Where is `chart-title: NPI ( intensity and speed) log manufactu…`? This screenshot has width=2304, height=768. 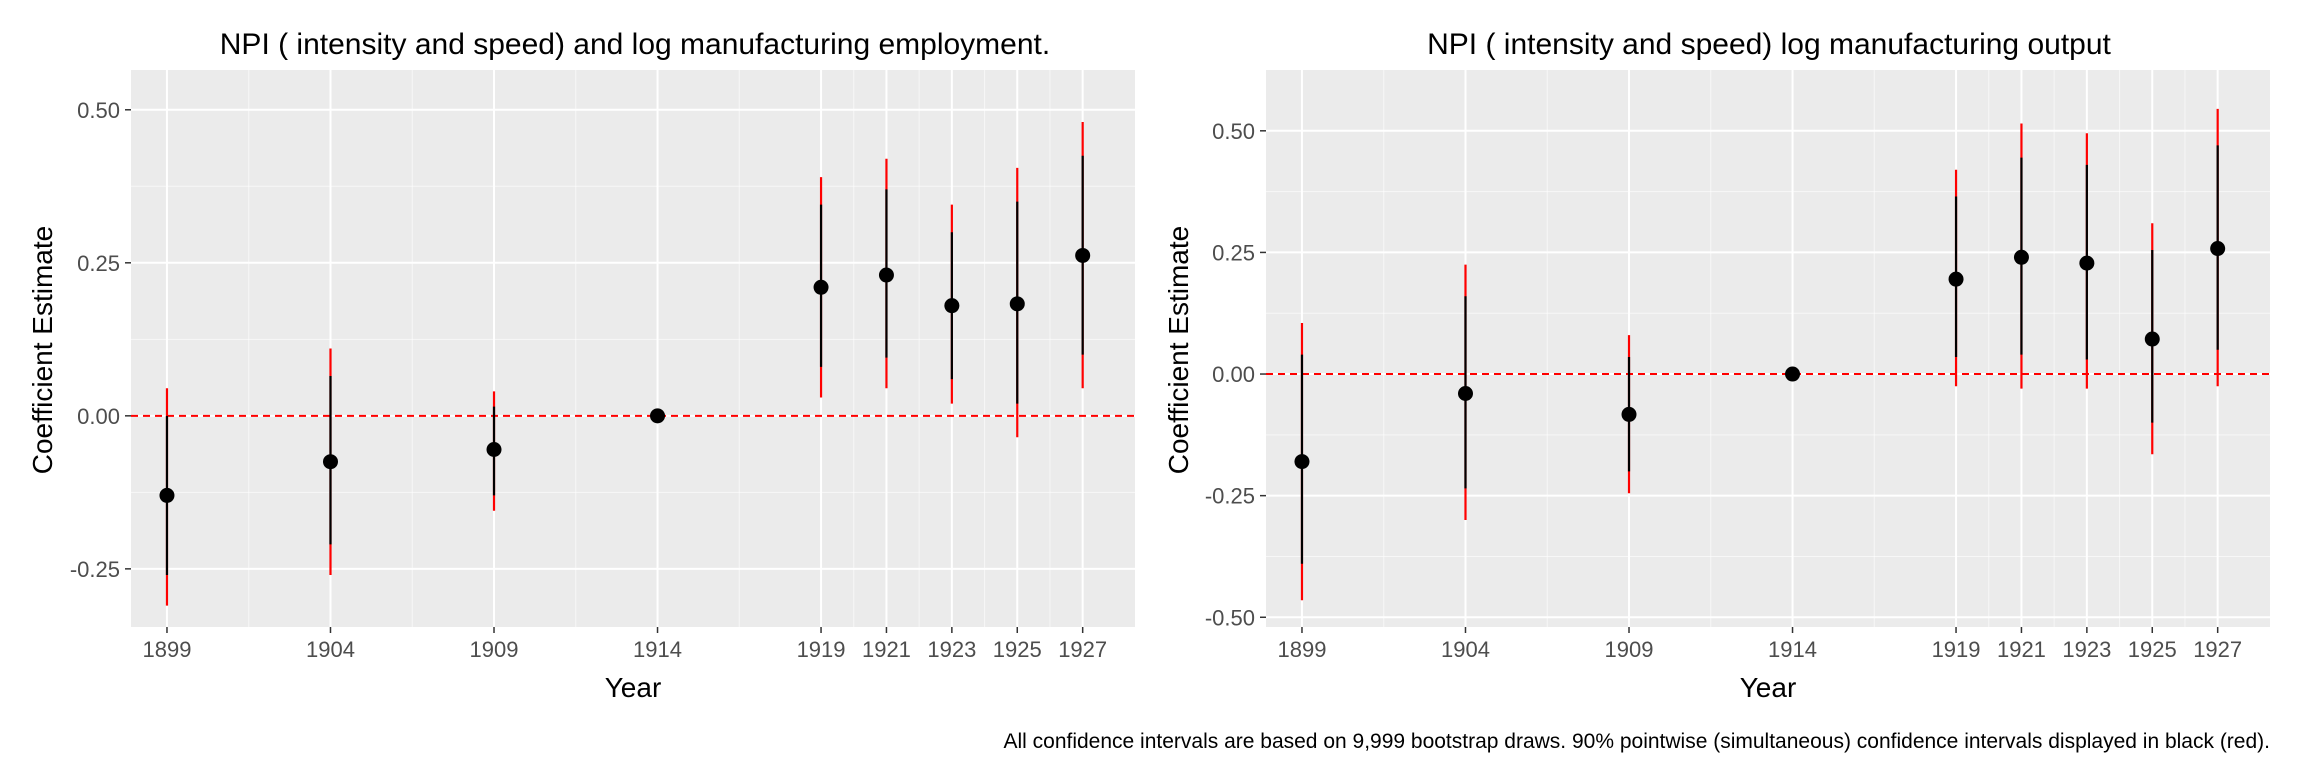 chart-title: NPI ( intensity and speed) log manufactu… is located at coordinates (1769, 44).